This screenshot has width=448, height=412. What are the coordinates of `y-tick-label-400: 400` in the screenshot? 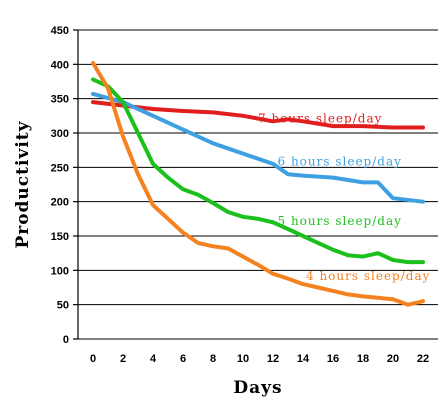 It's located at (60, 65).